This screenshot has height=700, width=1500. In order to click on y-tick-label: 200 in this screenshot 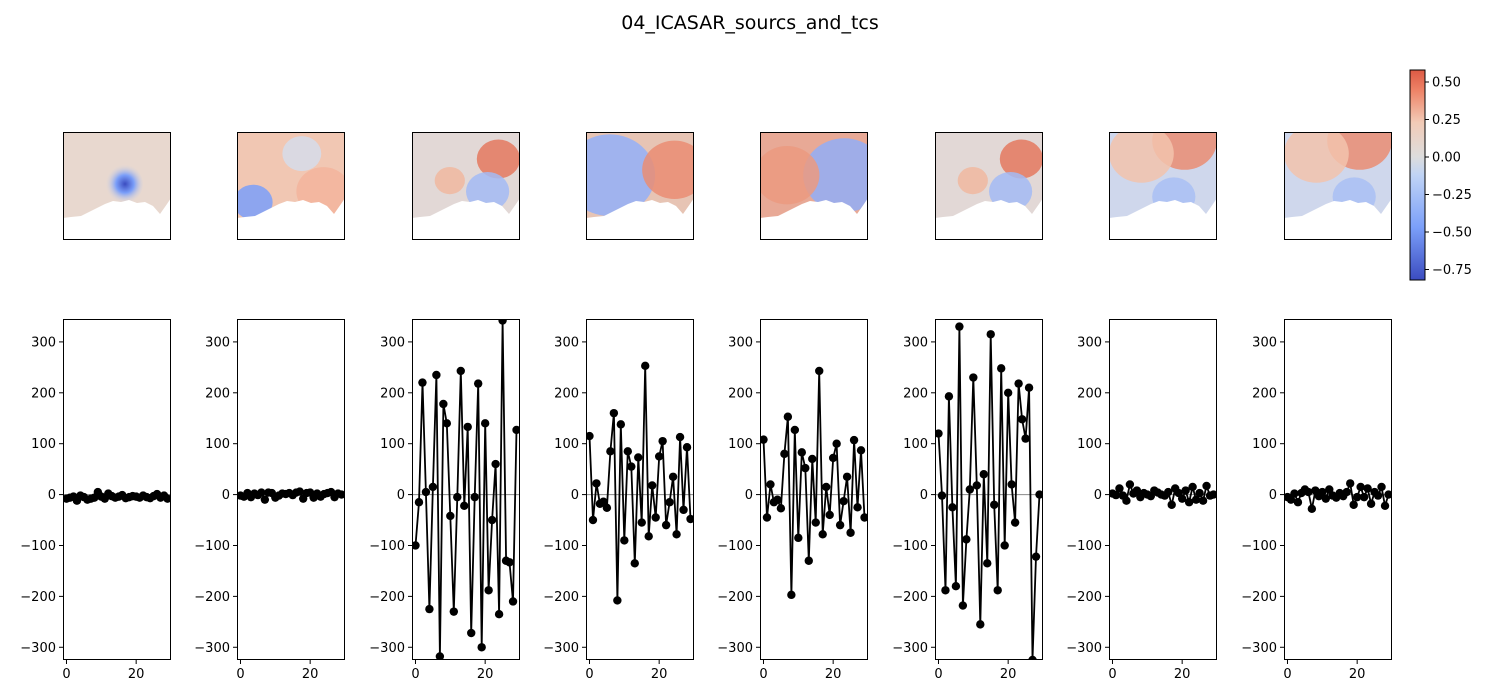, I will do `click(217, 393)`.